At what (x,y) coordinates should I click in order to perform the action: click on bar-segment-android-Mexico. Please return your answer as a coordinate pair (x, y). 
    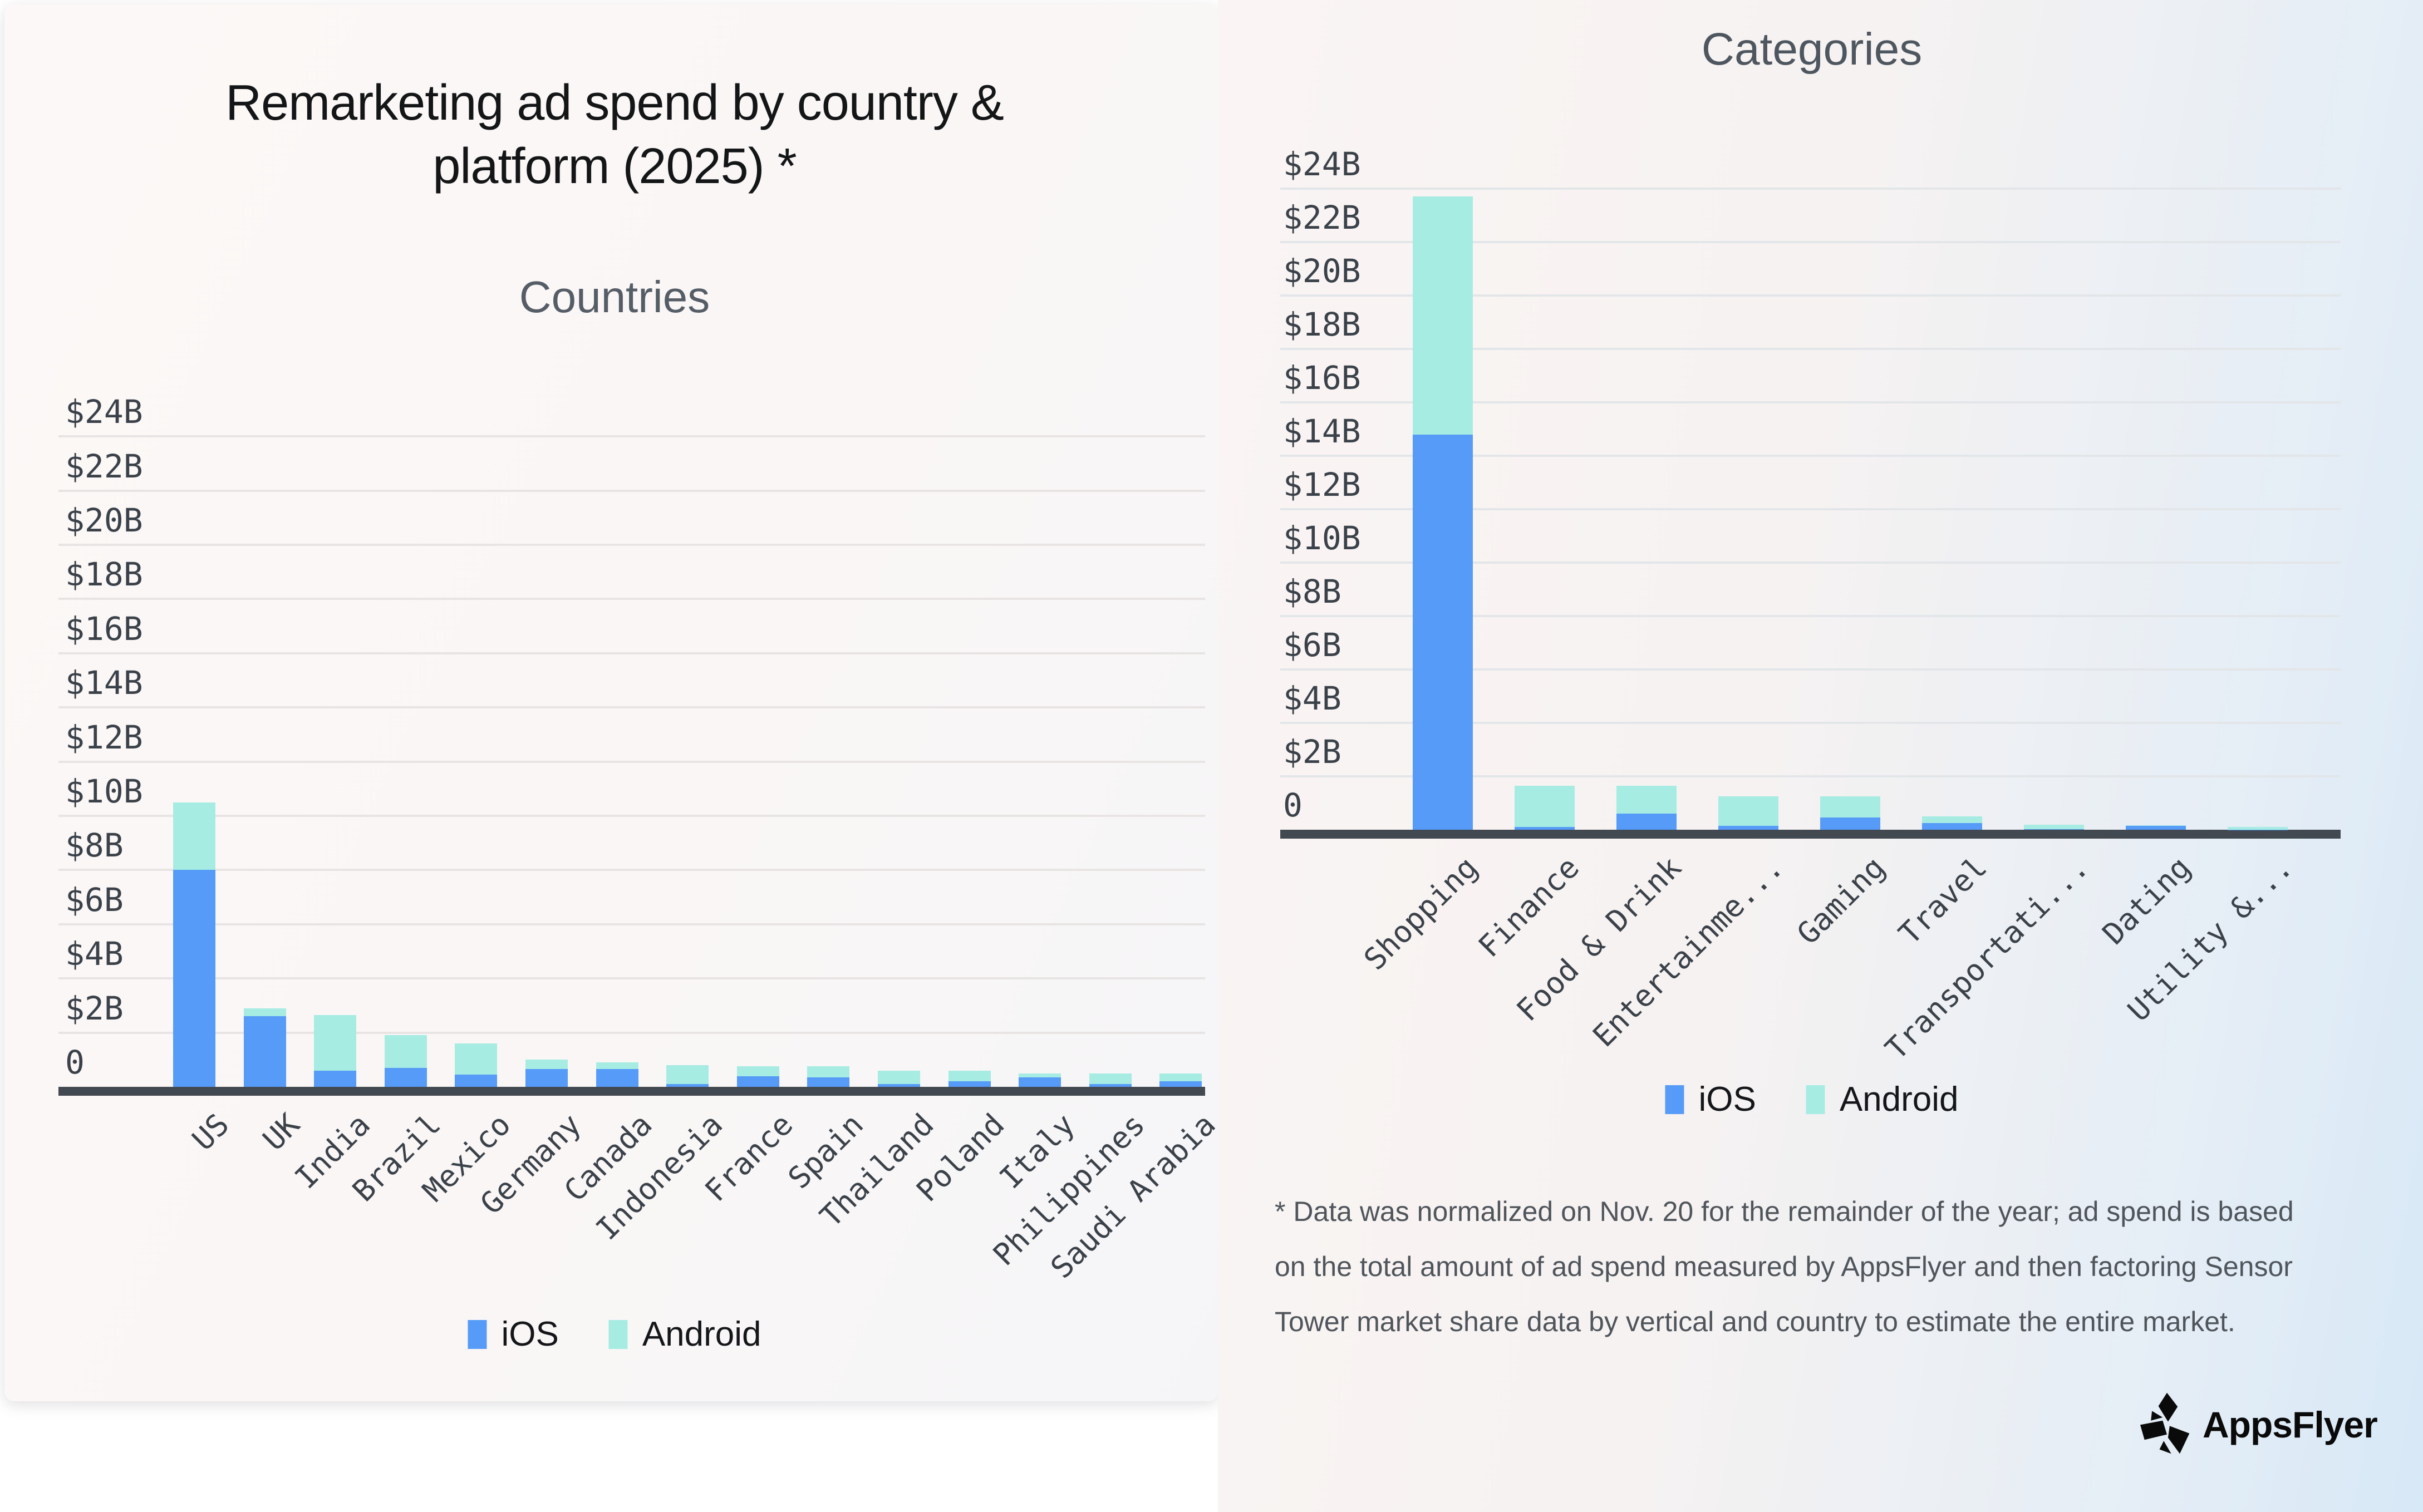
    Looking at the image, I should click on (476, 1059).